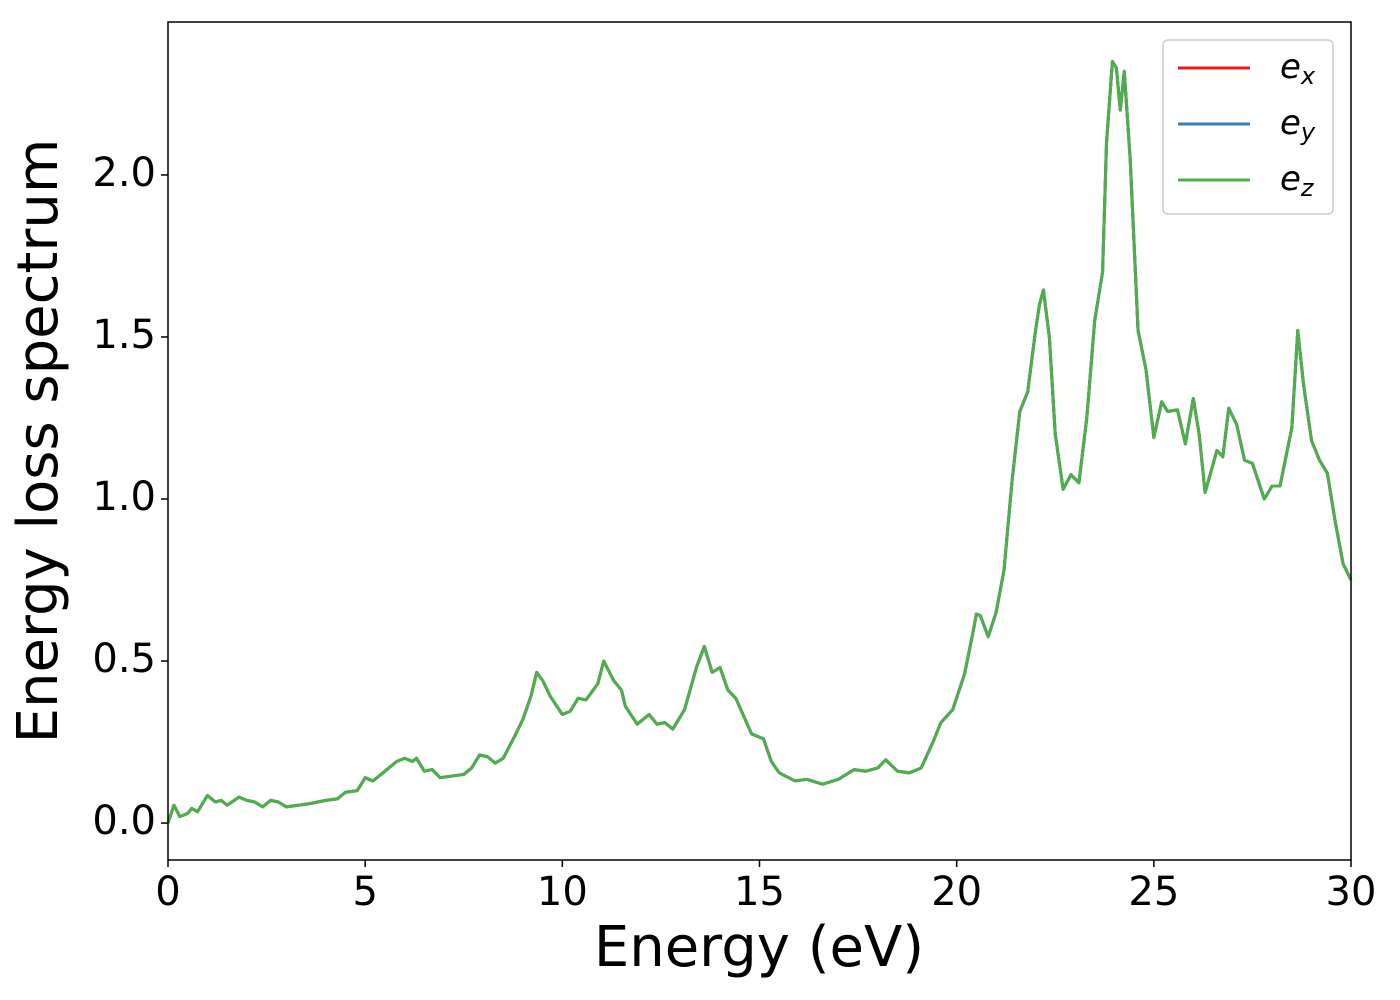 The height and width of the screenshot is (1000, 1400). I want to click on y-tick-label: 0.5, so click(124, 659).